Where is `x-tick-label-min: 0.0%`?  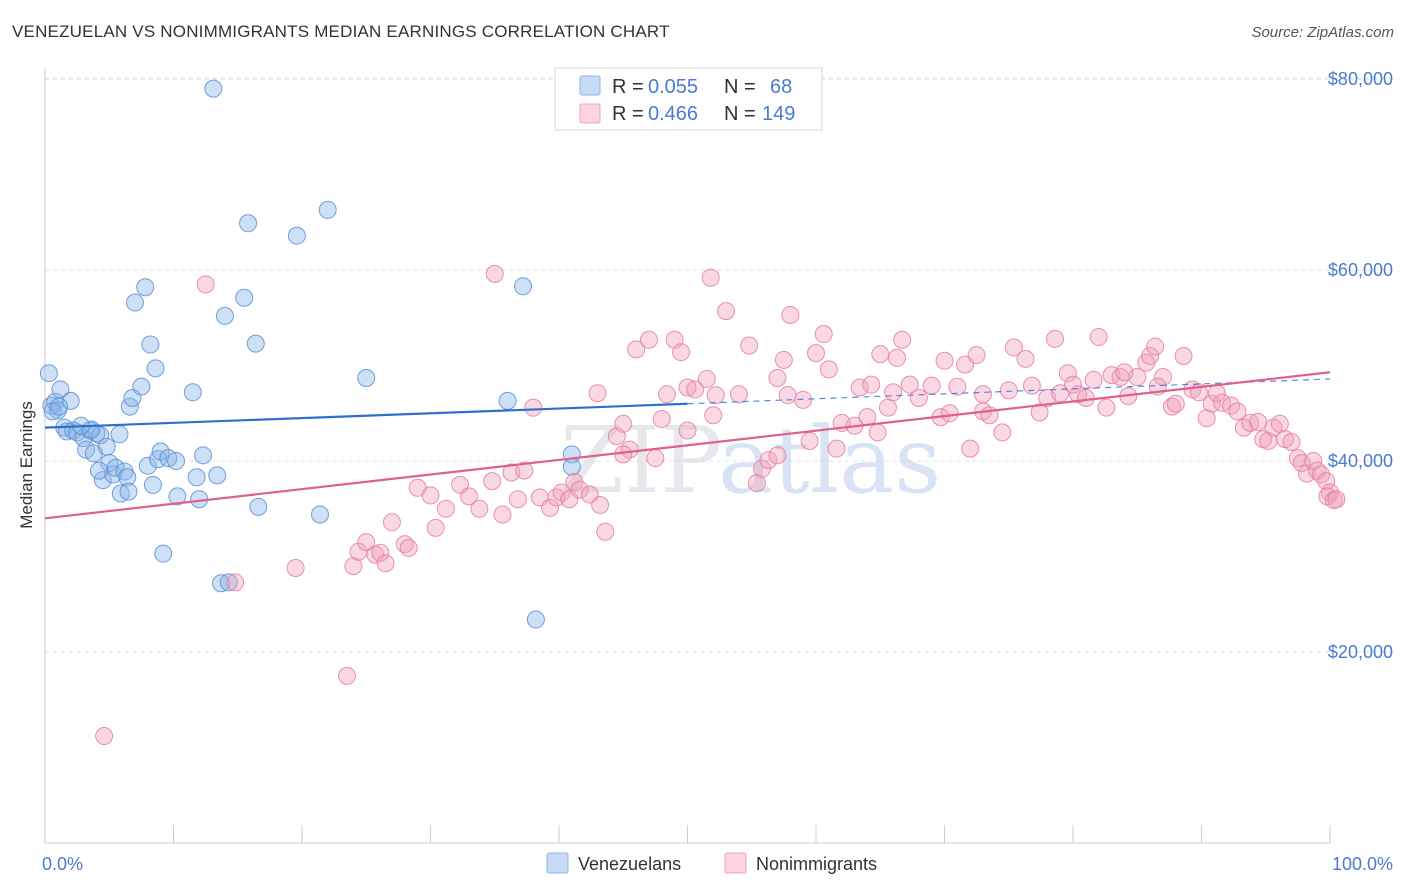 x-tick-label-min: 0.0% is located at coordinates (62, 864).